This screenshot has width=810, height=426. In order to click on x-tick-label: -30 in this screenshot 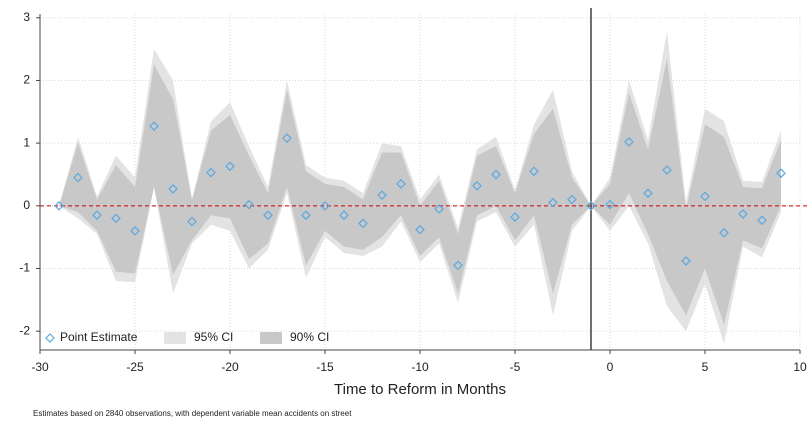, I will do `click(40, 367)`.